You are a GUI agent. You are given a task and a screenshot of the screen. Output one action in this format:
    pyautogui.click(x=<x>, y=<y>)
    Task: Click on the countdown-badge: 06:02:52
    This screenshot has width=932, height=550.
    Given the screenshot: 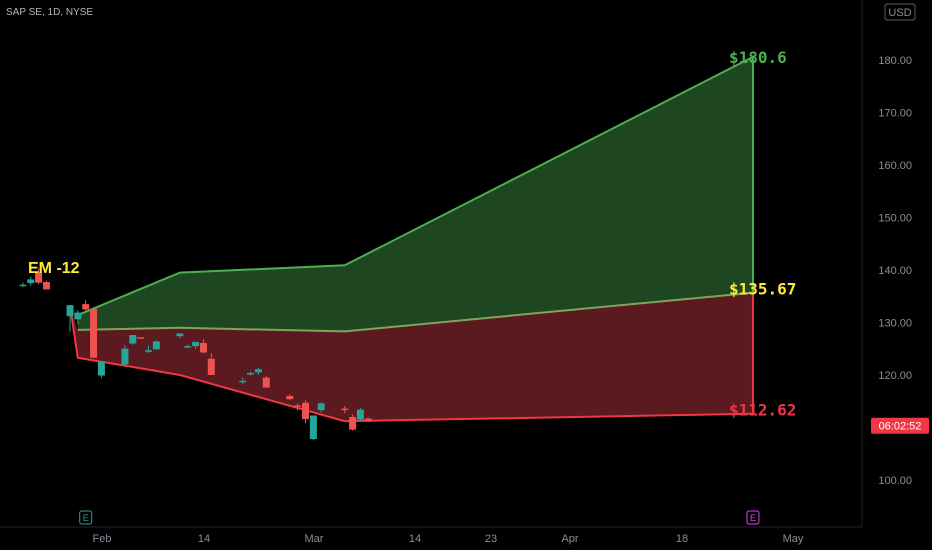 What is the action you would take?
    pyautogui.click(x=900, y=425)
    